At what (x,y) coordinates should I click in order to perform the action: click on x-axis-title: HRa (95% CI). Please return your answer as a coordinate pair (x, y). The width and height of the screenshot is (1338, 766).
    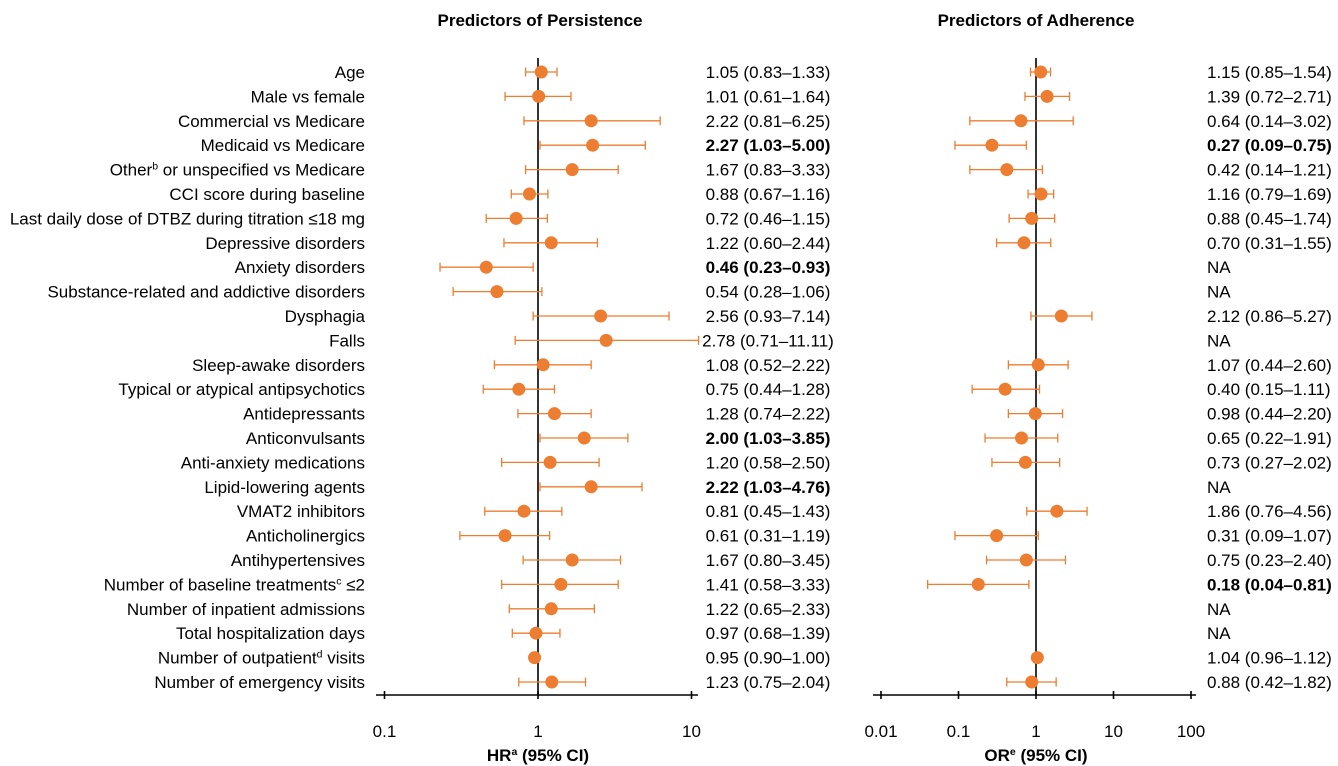
    Looking at the image, I should click on (538, 755).